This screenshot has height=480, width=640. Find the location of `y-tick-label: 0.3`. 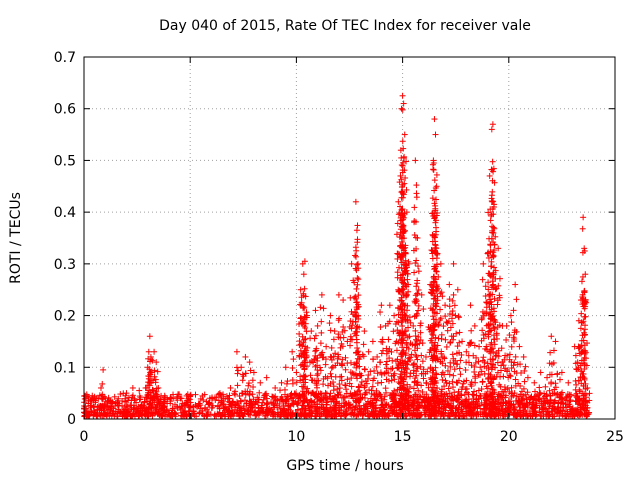

y-tick-label: 0.3 is located at coordinates (65, 265).